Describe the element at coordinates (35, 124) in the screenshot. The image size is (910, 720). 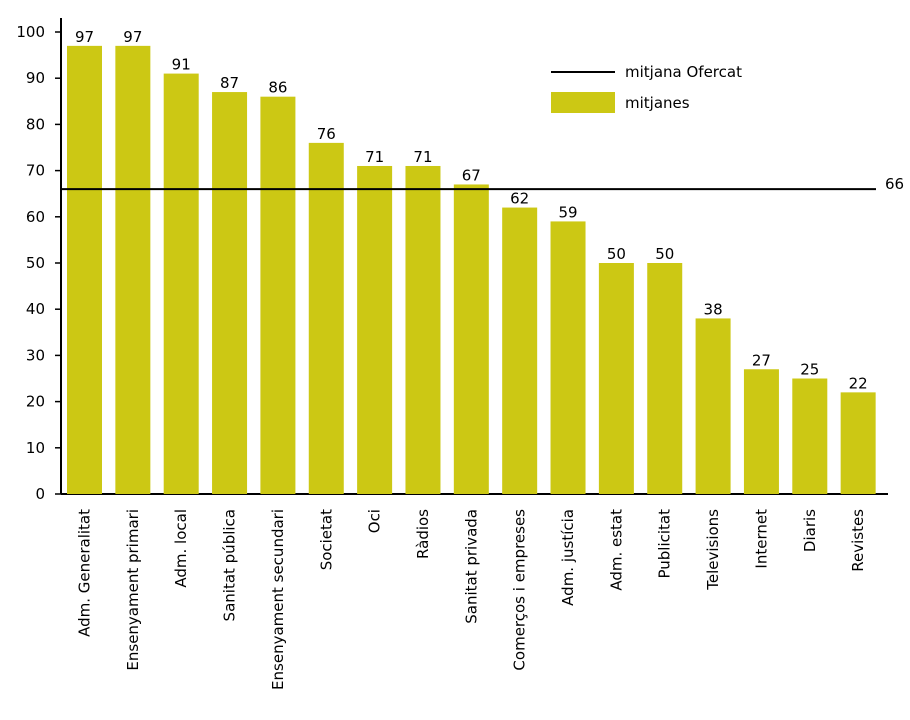
I see `y-tick-label: 80` at that location.